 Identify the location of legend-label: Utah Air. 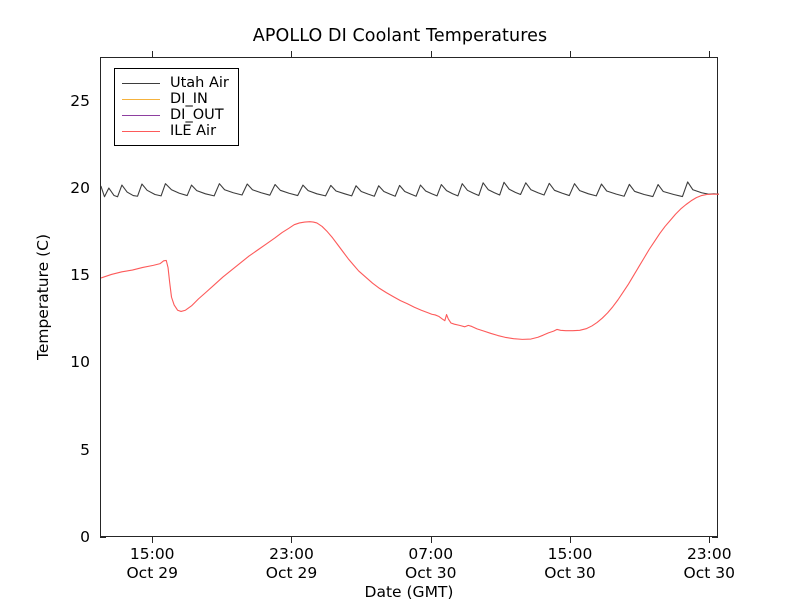
(199, 83).